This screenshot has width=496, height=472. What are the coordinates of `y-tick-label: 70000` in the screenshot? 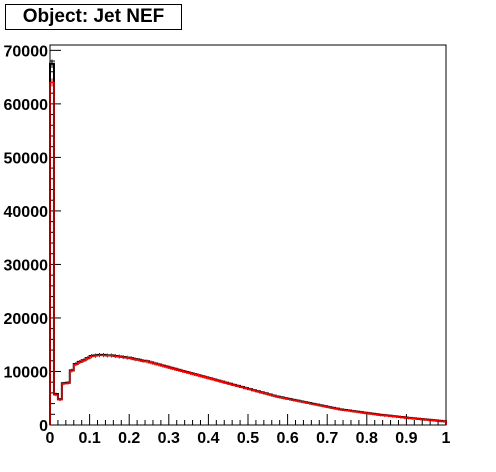 It's located at (26, 51).